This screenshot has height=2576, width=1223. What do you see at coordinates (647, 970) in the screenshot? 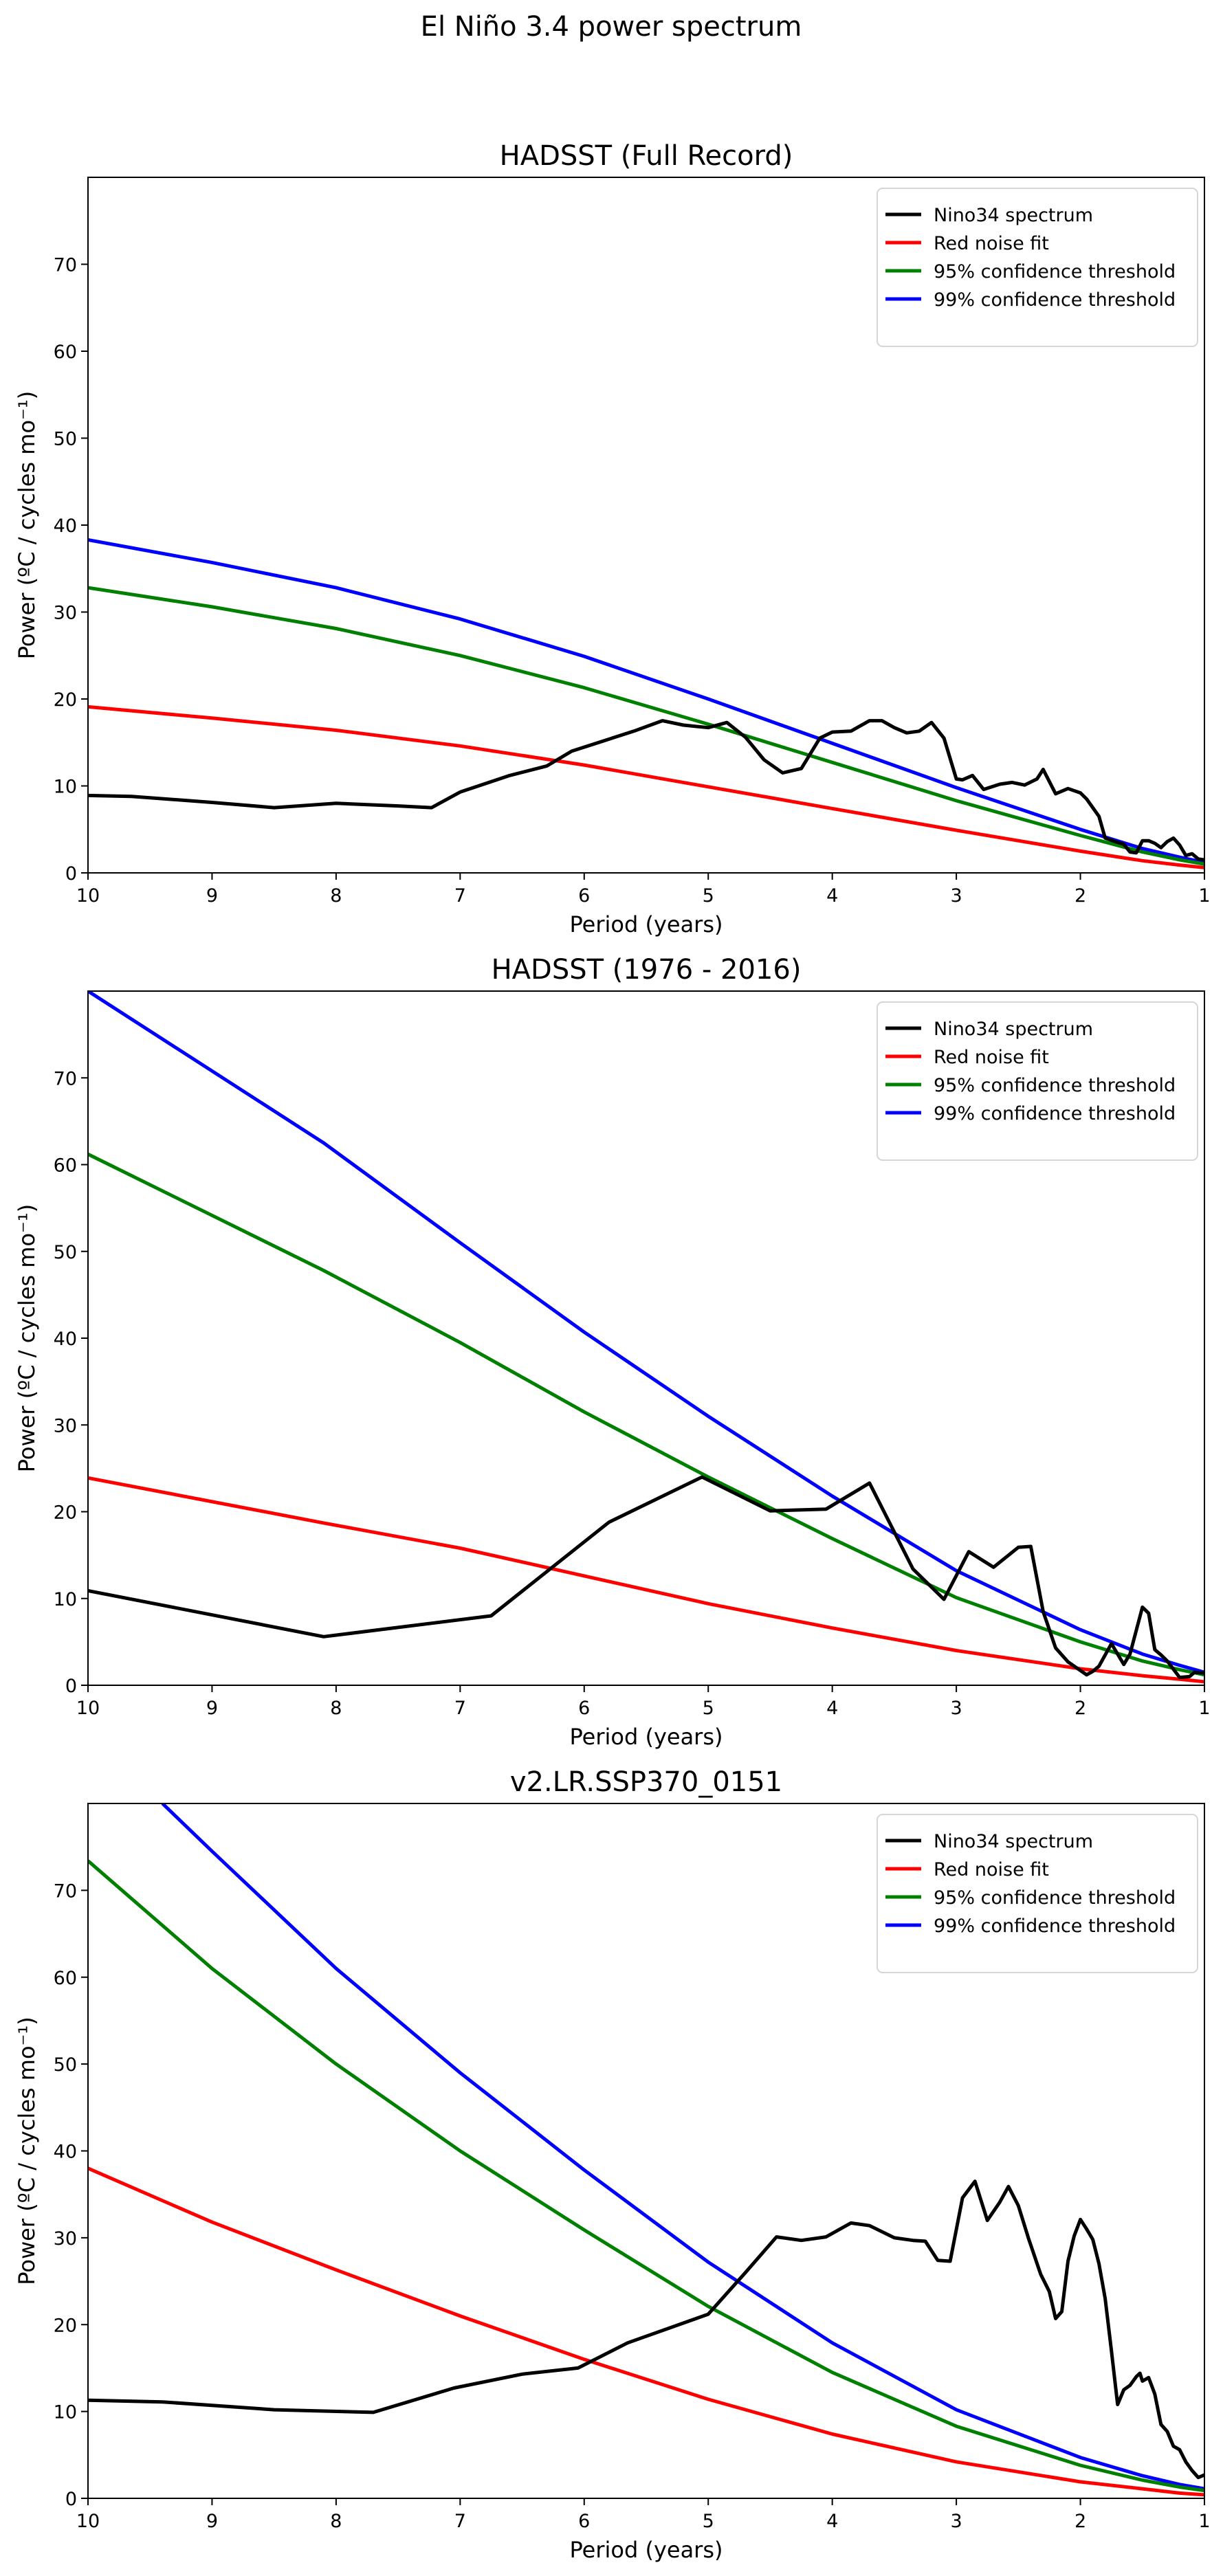
I see `panel-title: HADSST (1976 - 2016)` at bounding box center [647, 970].